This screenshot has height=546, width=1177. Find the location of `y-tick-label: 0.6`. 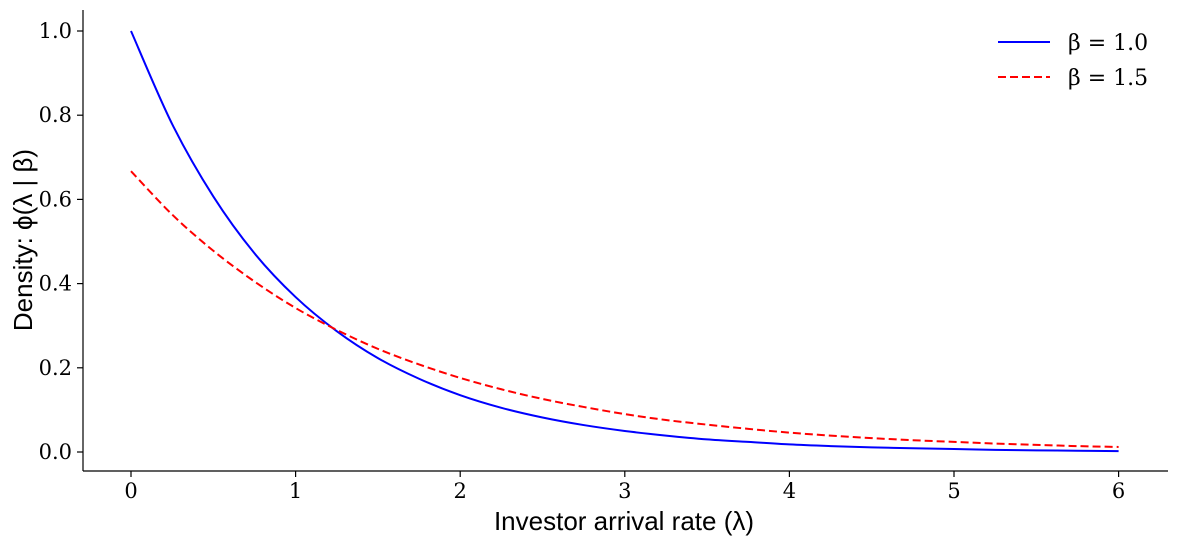

y-tick-label: 0.6 is located at coordinates (55, 199).